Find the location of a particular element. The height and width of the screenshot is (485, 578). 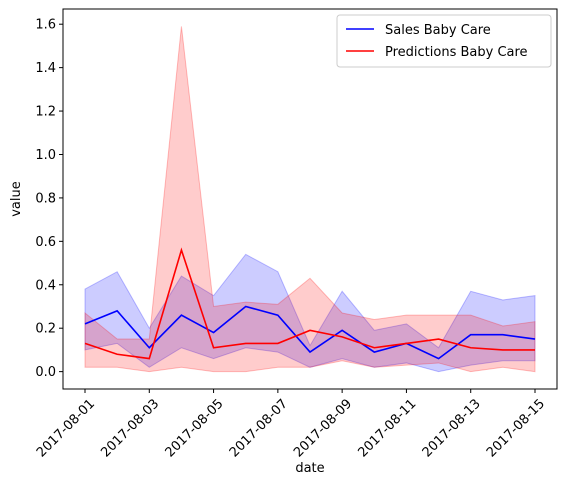

y-tick-label: 1.2 is located at coordinates (45, 112).